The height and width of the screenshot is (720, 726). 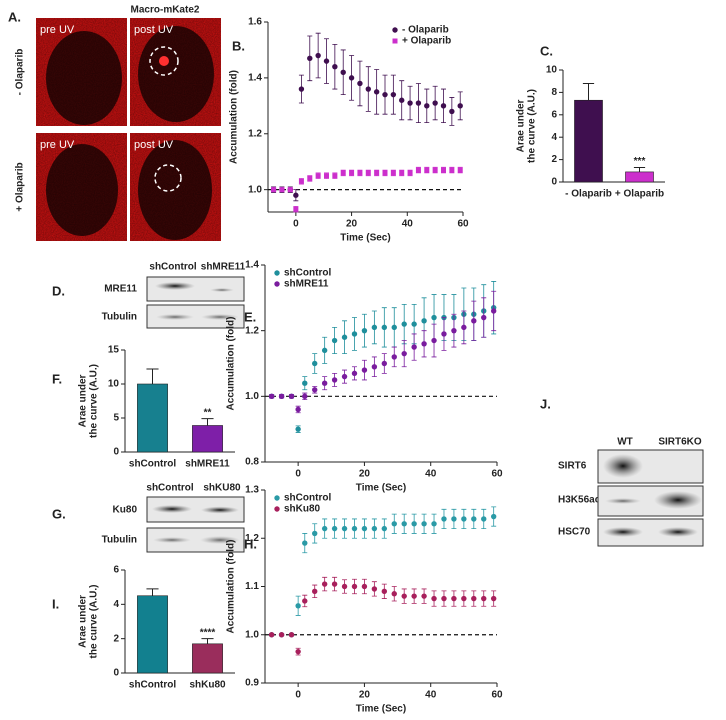 What do you see at coordinates (116, 673) in the screenshot?
I see `y-tick-label: 0` at bounding box center [116, 673].